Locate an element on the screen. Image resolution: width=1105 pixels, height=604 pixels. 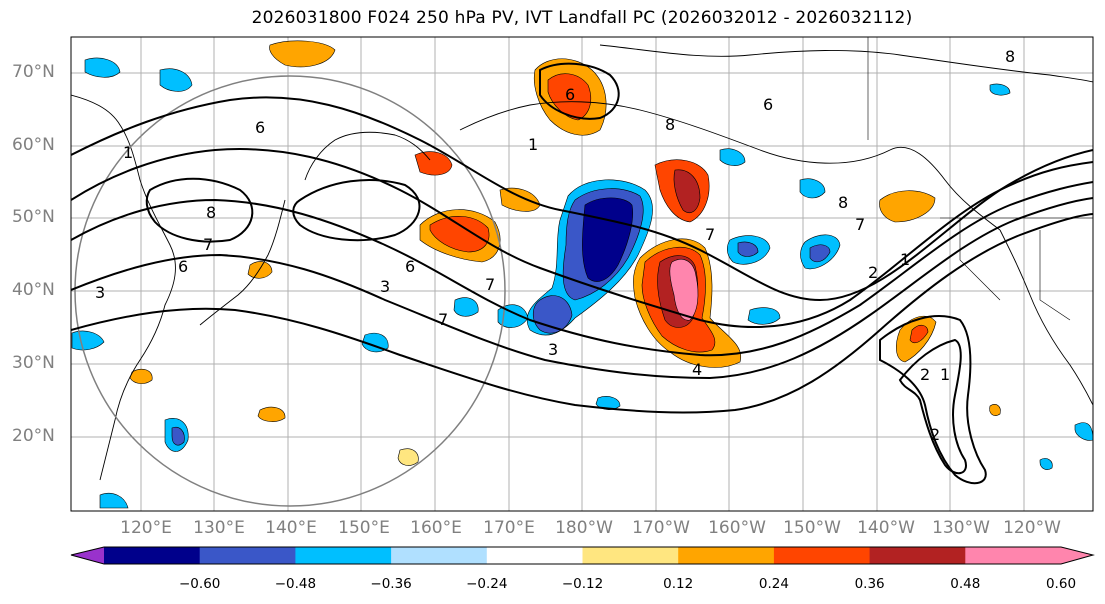
lon-label: 140°W is located at coordinates (886, 528).